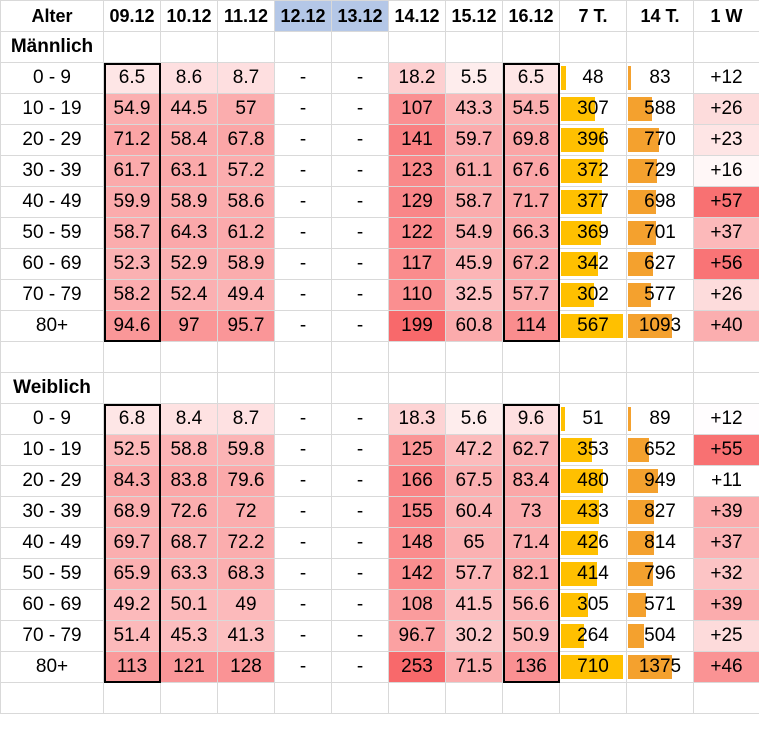  What do you see at coordinates (660, 16) in the screenshot?
I see `column-header: 14 T.` at bounding box center [660, 16].